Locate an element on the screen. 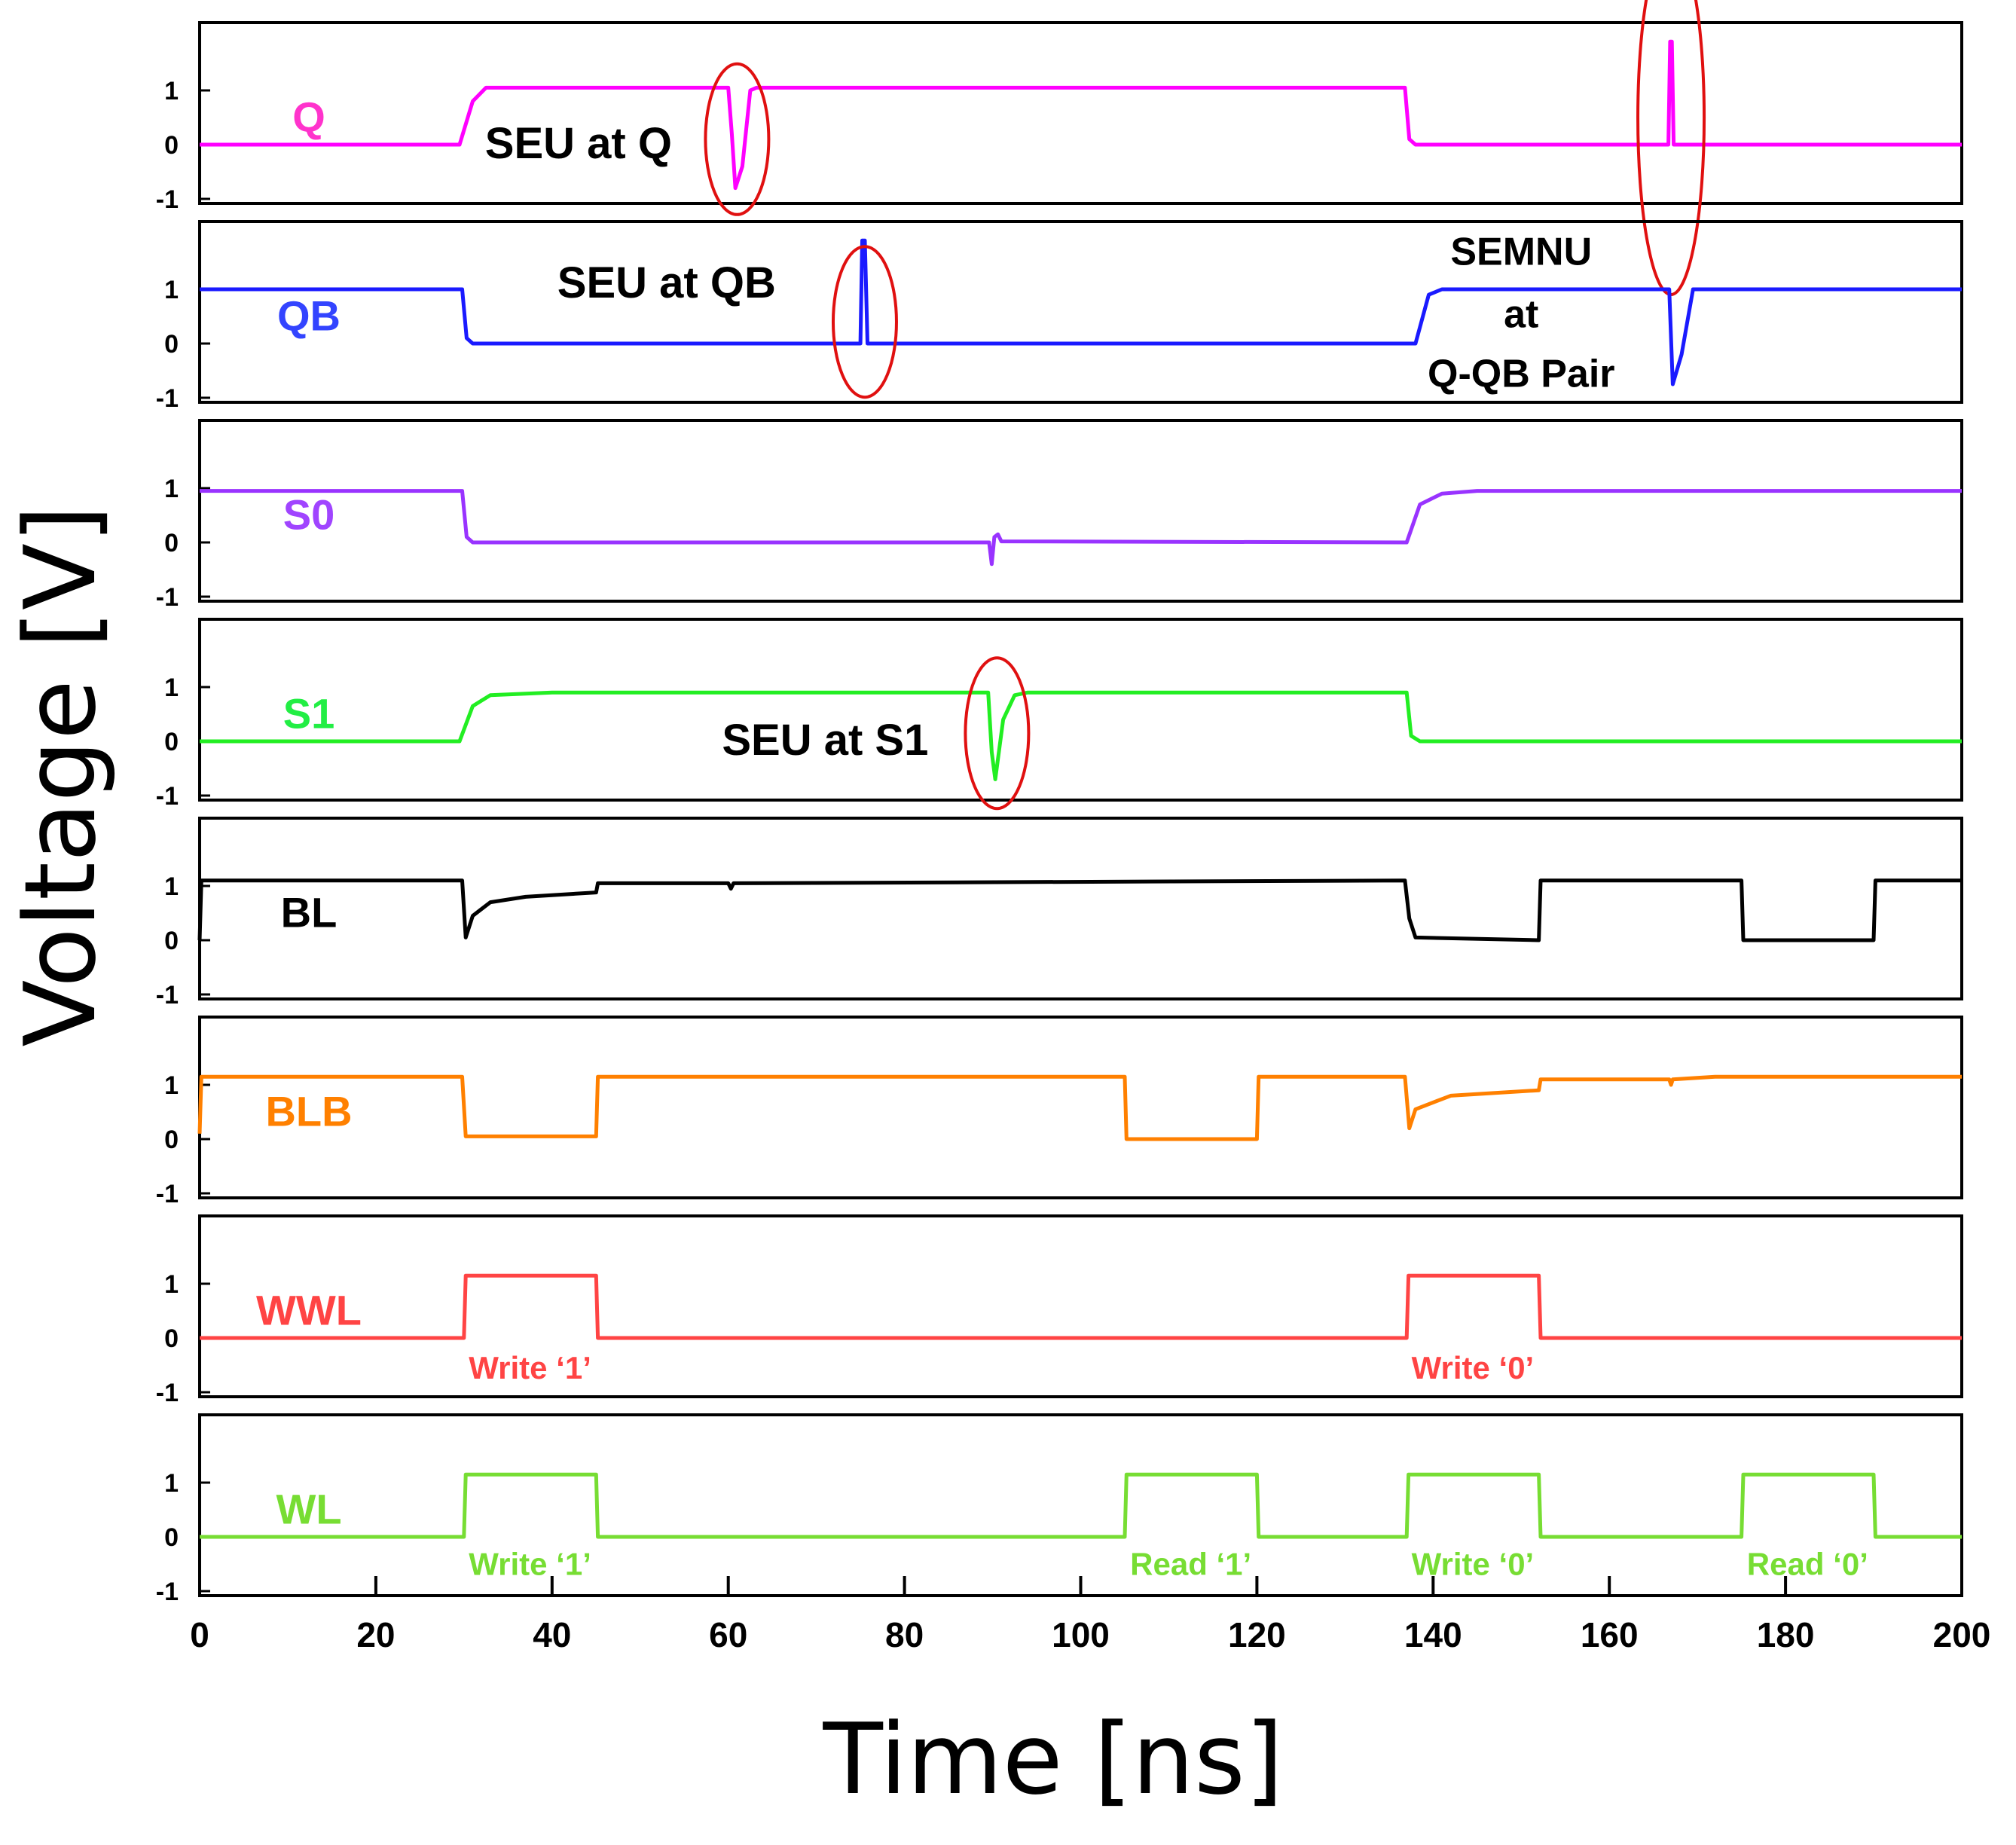  signal-label-s1: S1 is located at coordinates (309, 713).